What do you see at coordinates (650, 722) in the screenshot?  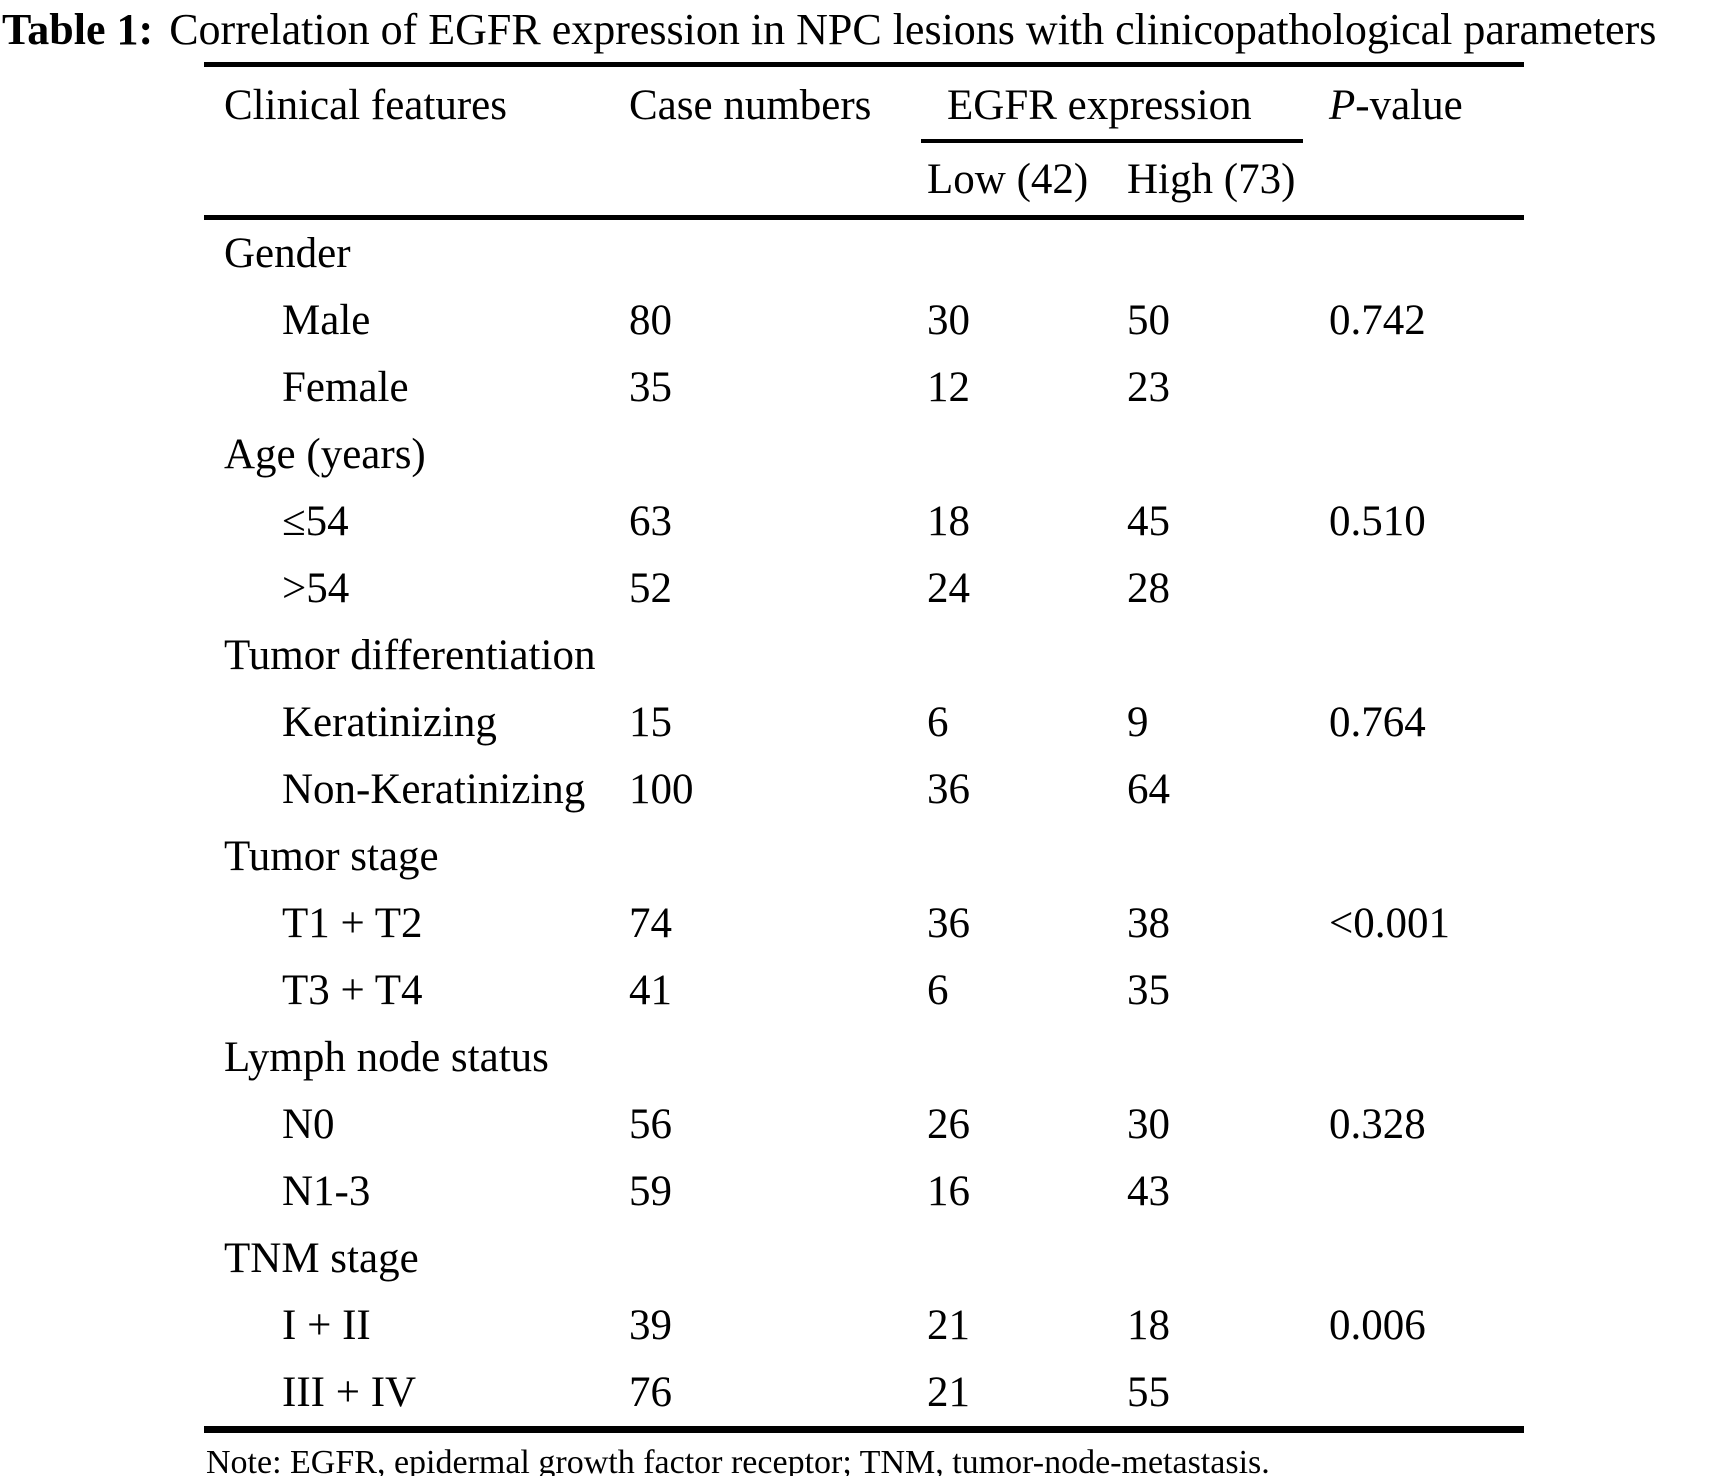 I see `cases-cell: 15` at bounding box center [650, 722].